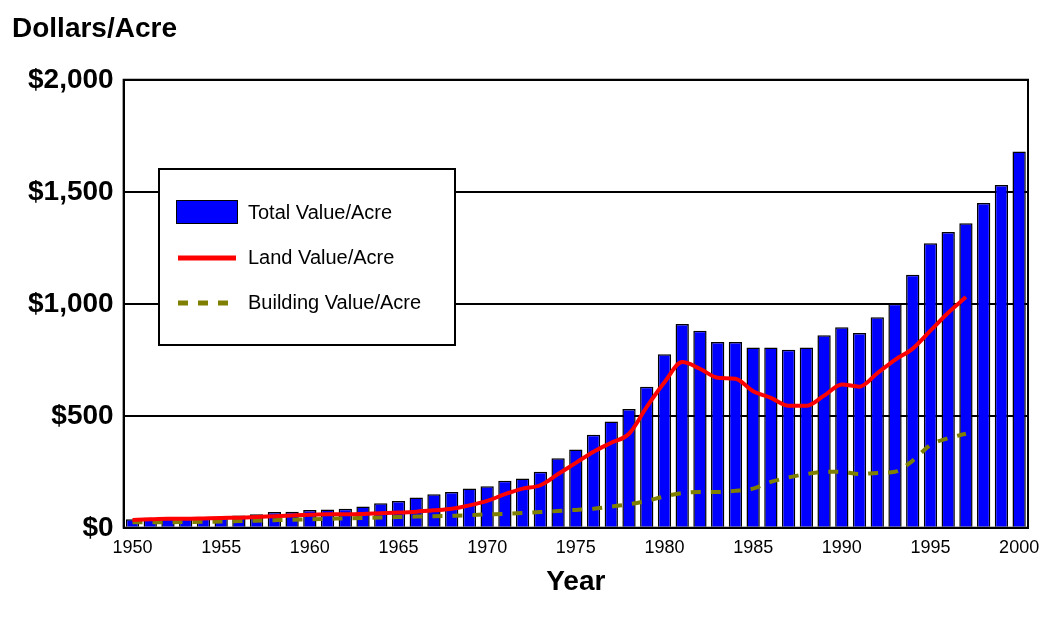  I want to click on x-tick-label: 1975, so click(575, 546).